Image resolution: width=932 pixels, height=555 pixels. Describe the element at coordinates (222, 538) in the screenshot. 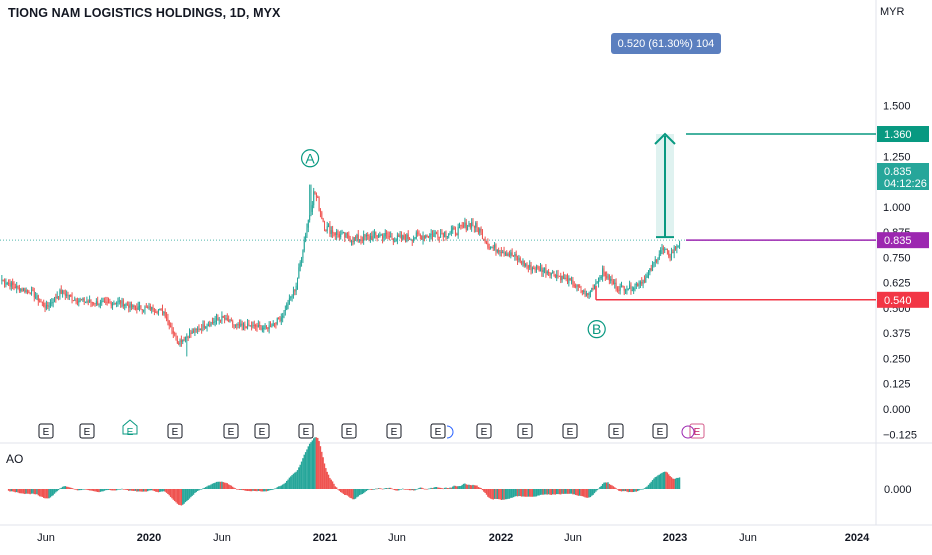

I see `x-tick-label: Jun` at that location.